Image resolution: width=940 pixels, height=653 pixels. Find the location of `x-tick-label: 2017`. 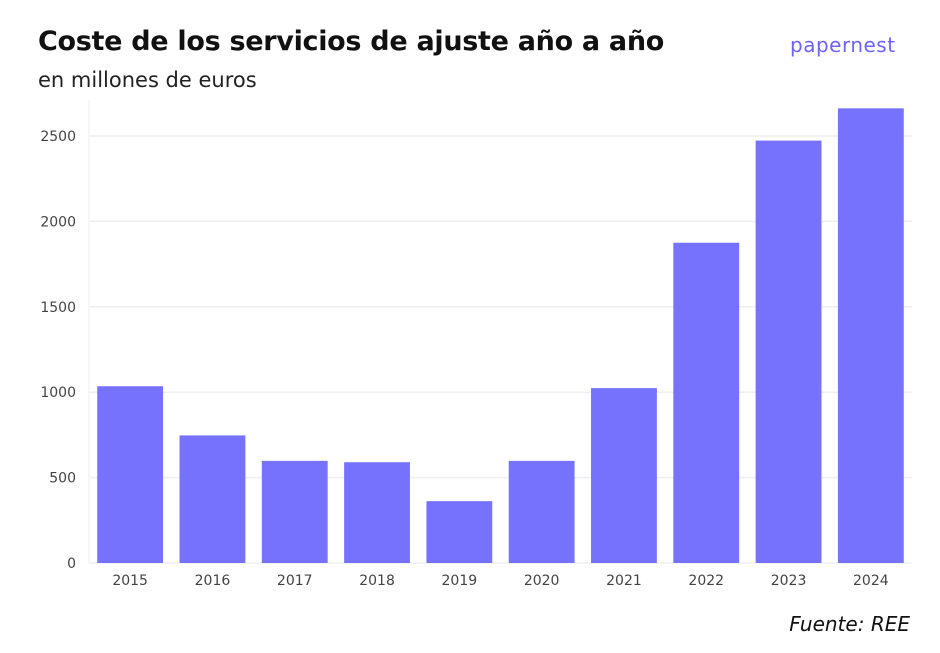

x-tick-label: 2017 is located at coordinates (295, 581).